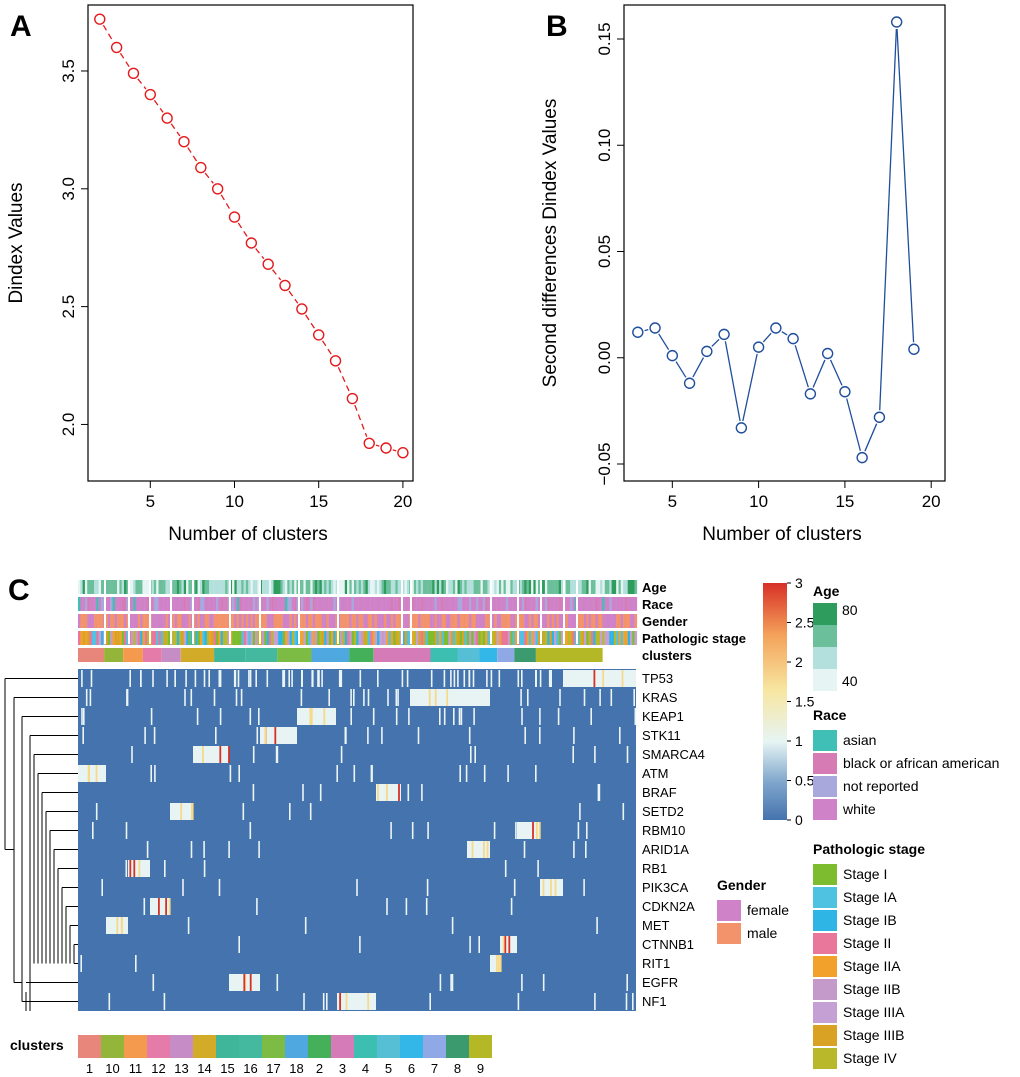  Describe the element at coordinates (905, 185) in the screenshot. I see `panel-b-line-segment` at that location.